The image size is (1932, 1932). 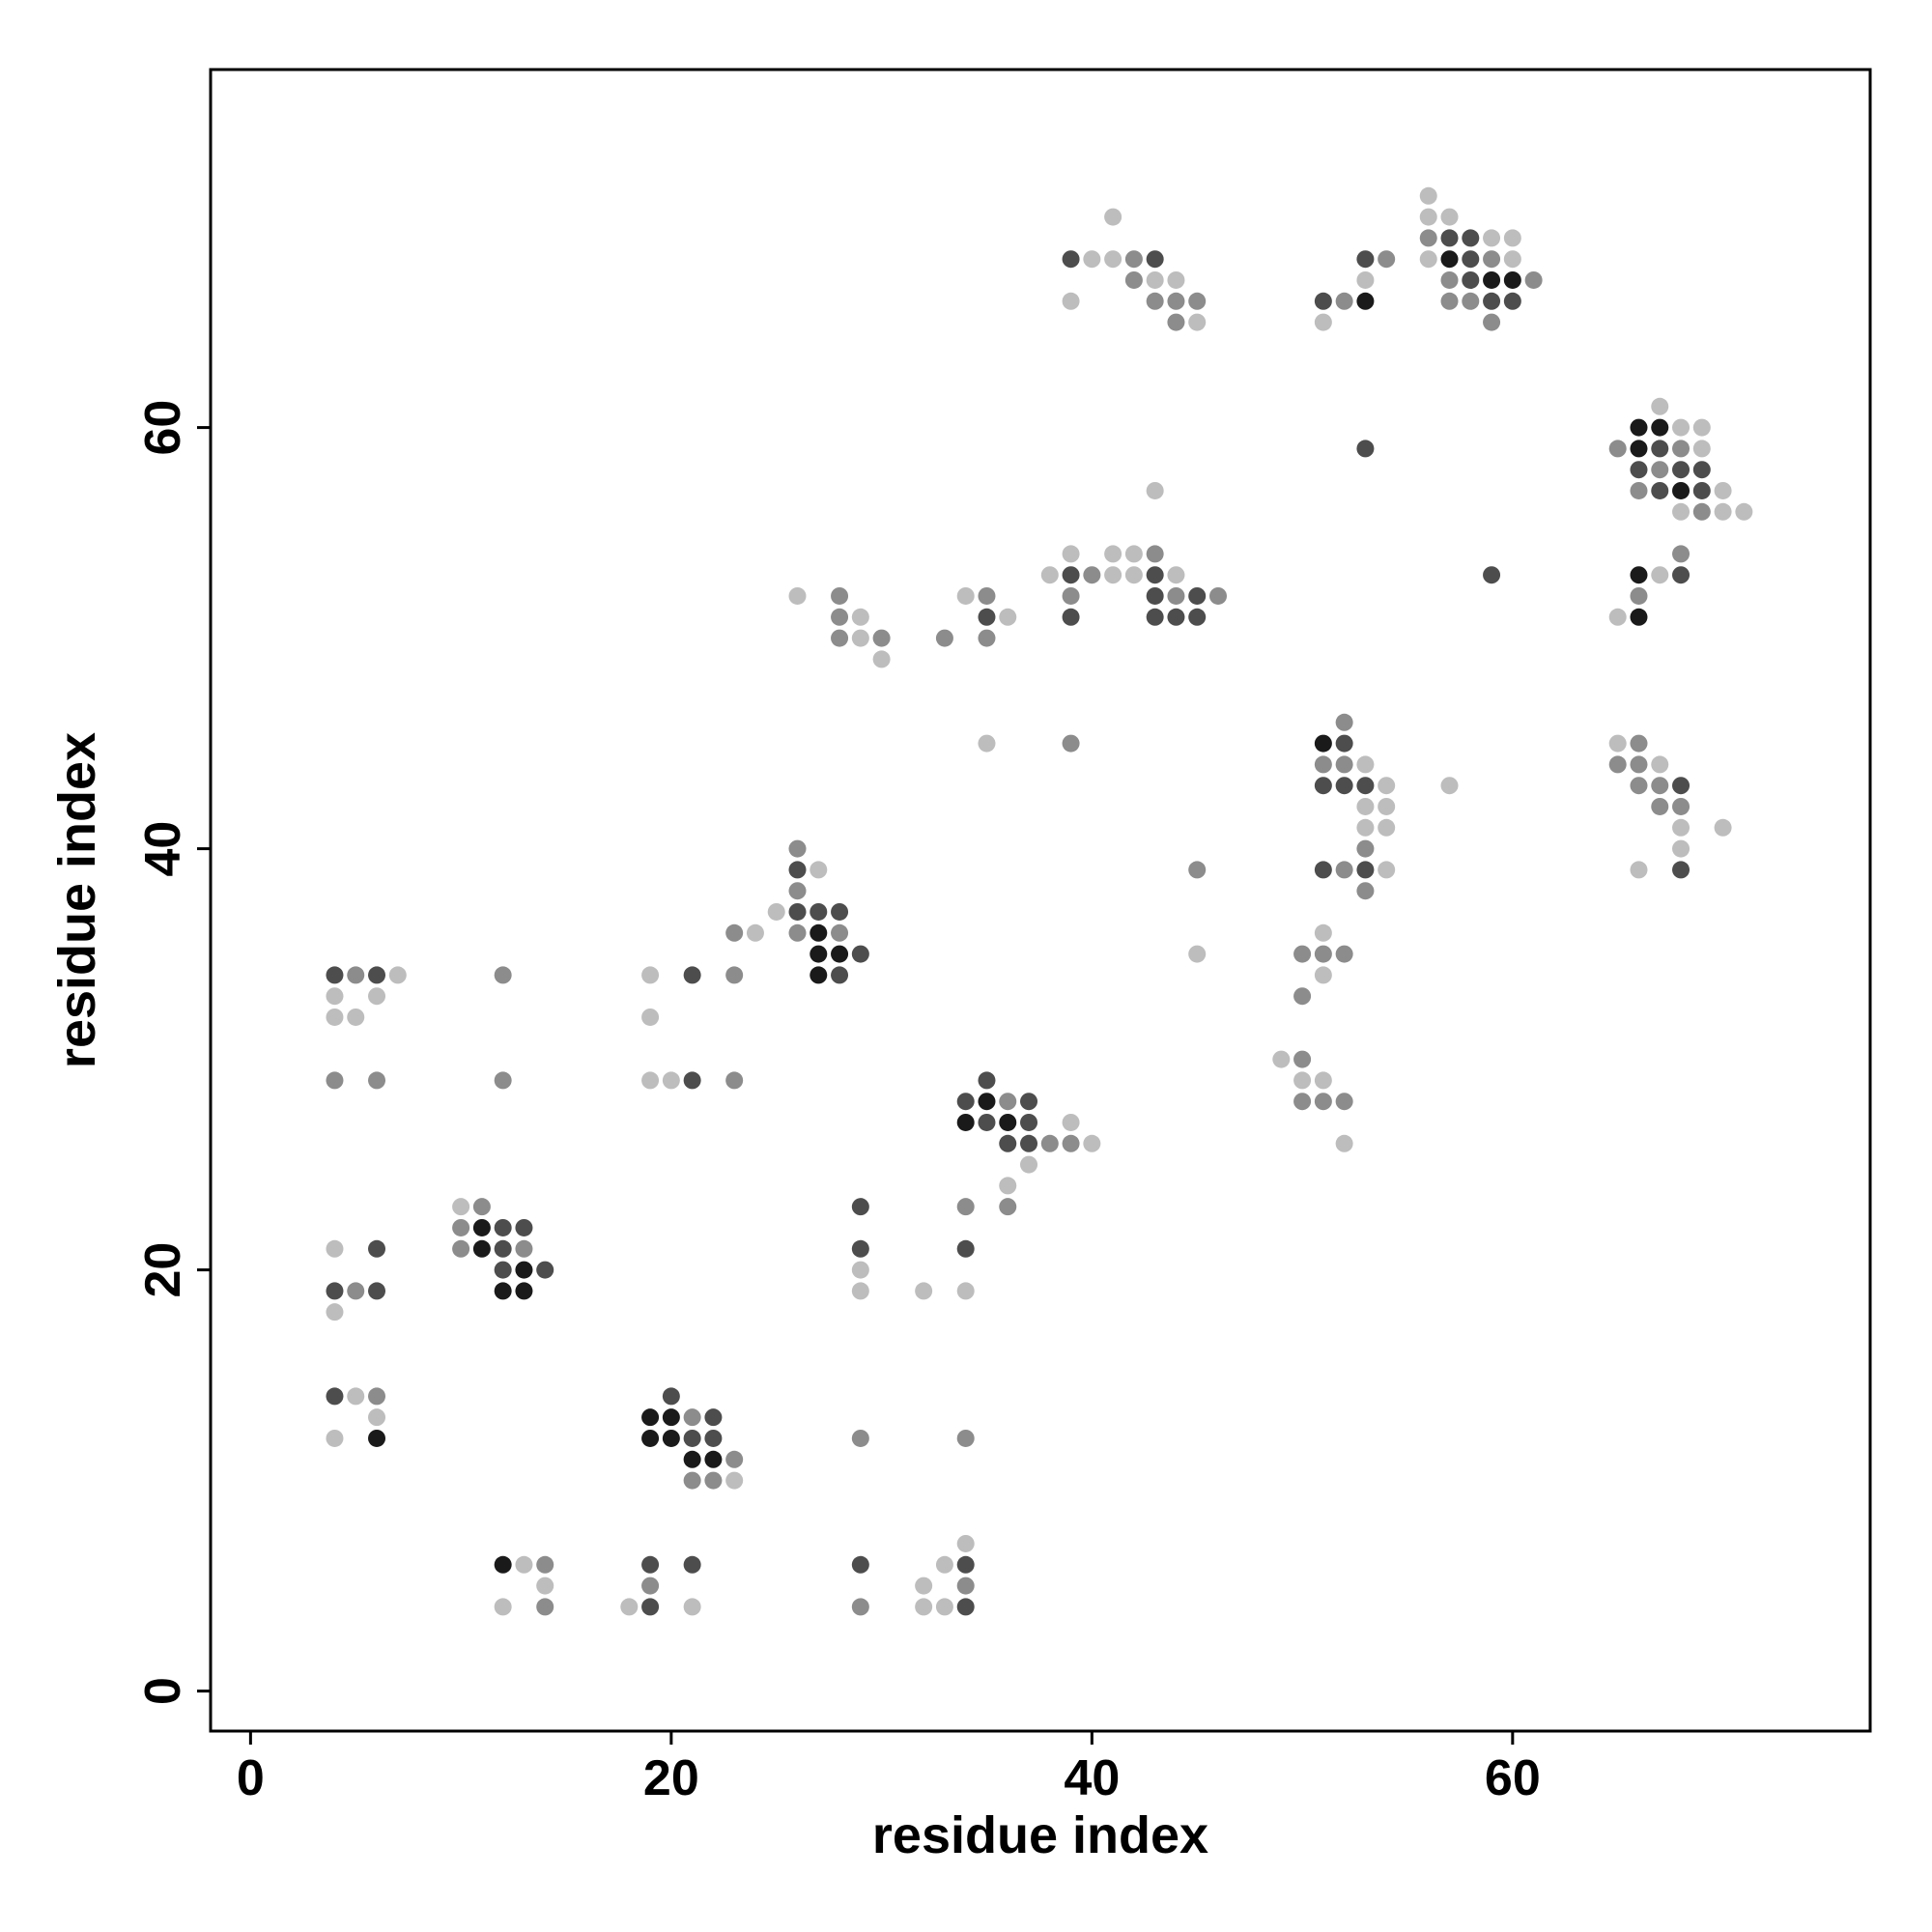 I want to click on y-tick-label: 0, so click(x=163, y=1691).